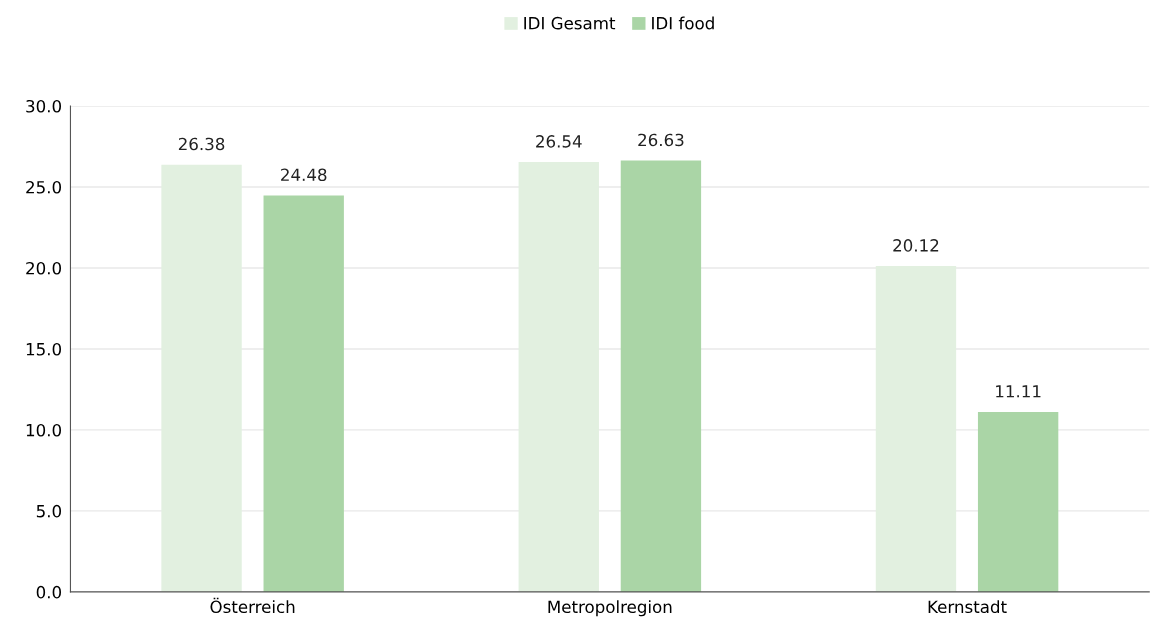  Describe the element at coordinates (44, 430) in the screenshot. I see `y-tick-label: 10.0` at that location.